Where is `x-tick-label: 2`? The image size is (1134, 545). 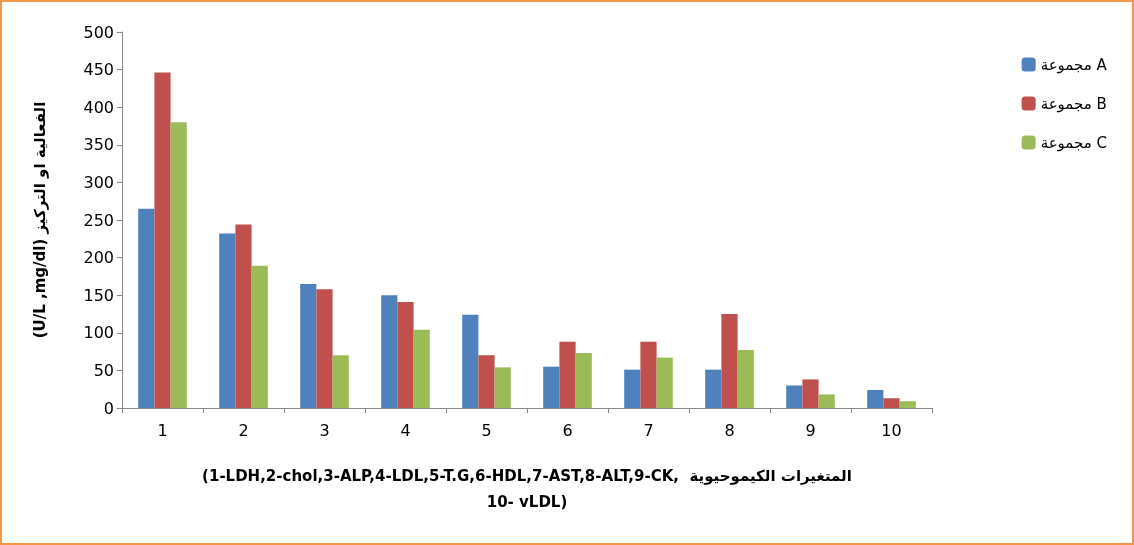
x-tick-label: 2 is located at coordinates (243, 430).